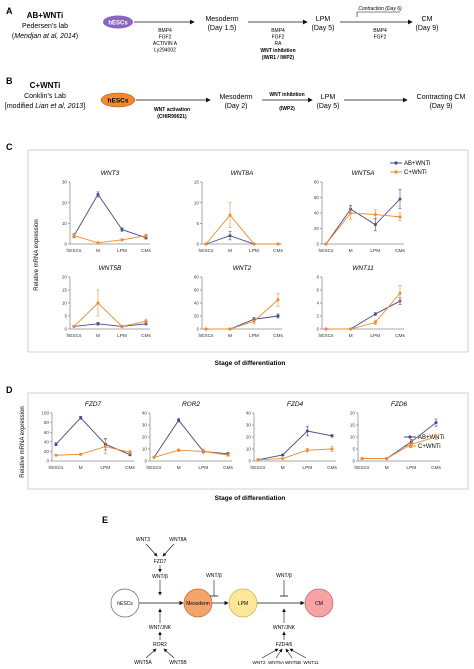  Describe the element at coordinates (258, 662) in the screenshot. I see `lig-right-0: WNT2` at that location.